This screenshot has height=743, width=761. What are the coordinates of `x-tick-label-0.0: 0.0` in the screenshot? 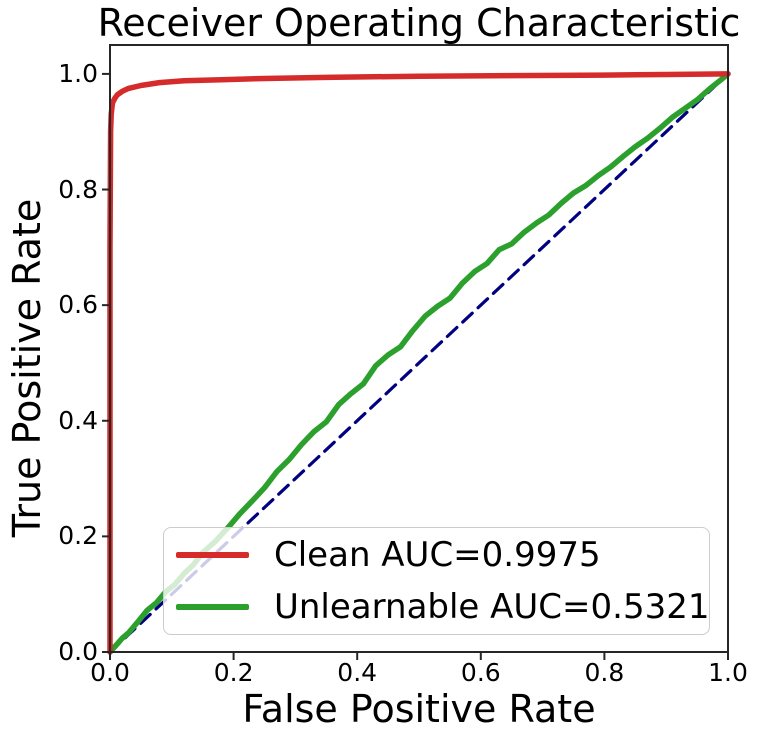 It's located at (110, 672).